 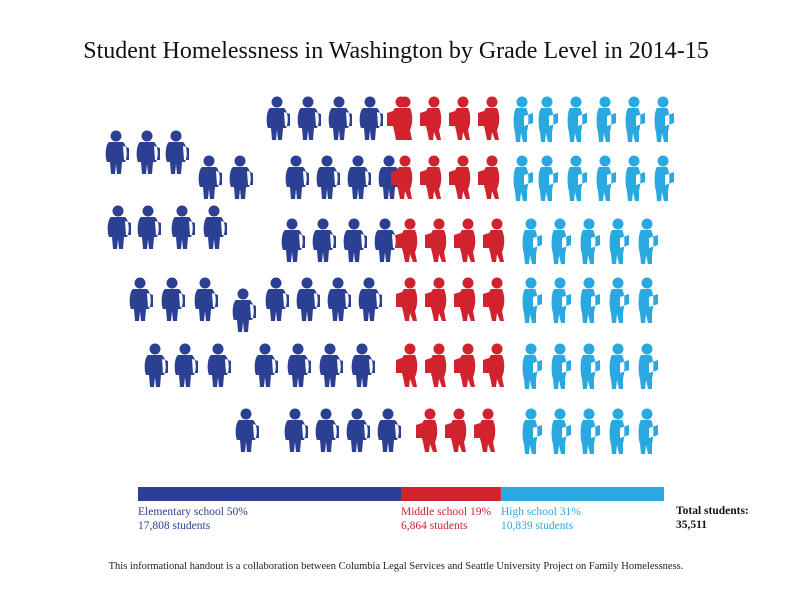 I want to click on bar-segment-middle-school, so click(x=451, y=494).